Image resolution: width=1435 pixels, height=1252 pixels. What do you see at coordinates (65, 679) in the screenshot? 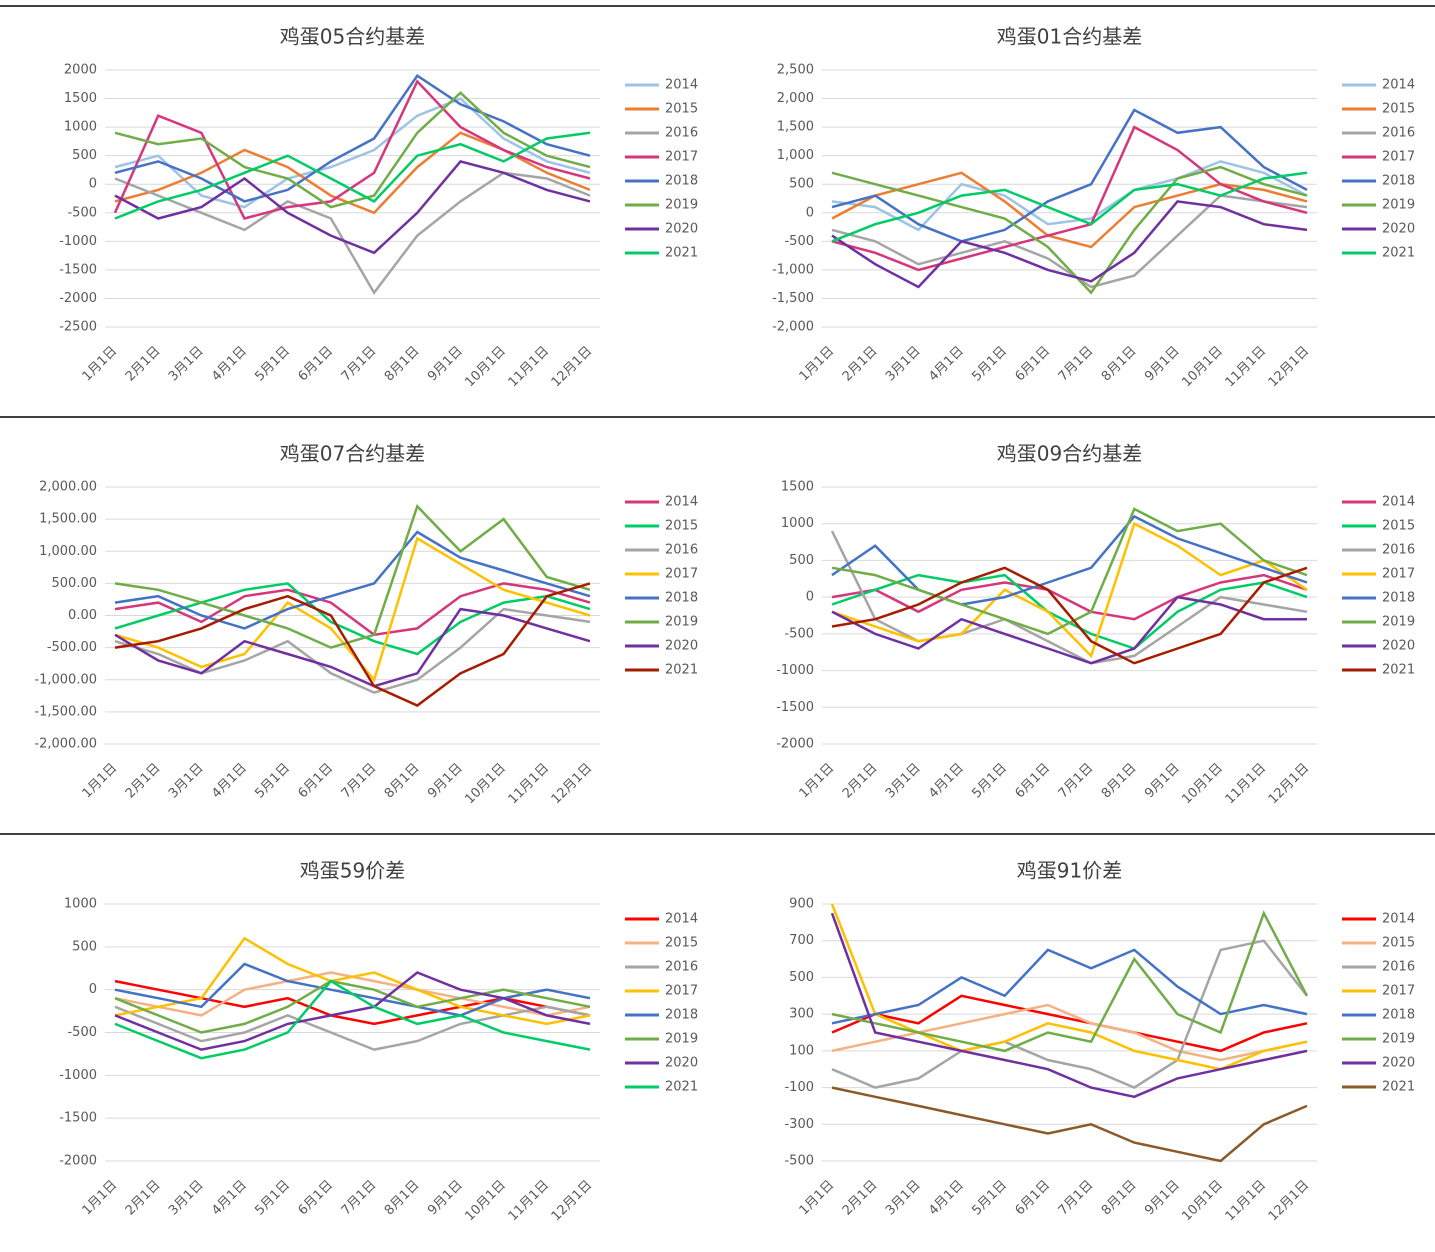
I see `y-tick-label: -1,000.00` at bounding box center [65, 679].